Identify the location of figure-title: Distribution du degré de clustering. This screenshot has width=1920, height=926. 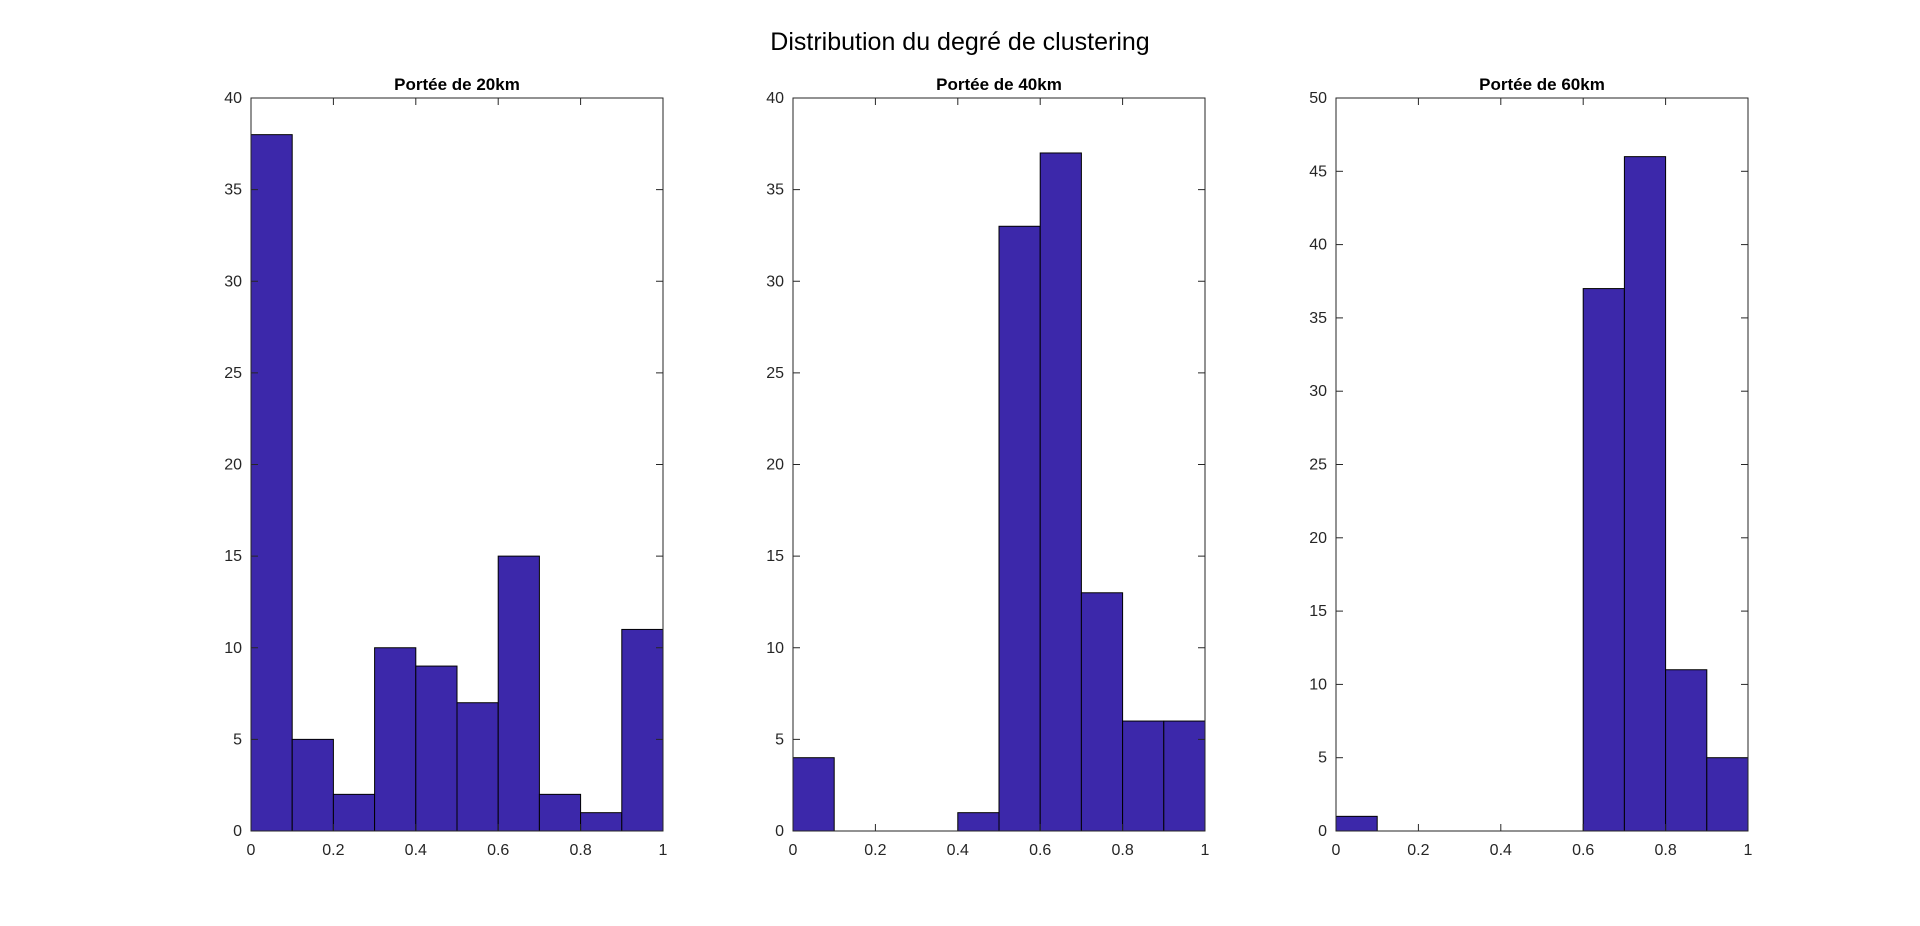
(960, 42).